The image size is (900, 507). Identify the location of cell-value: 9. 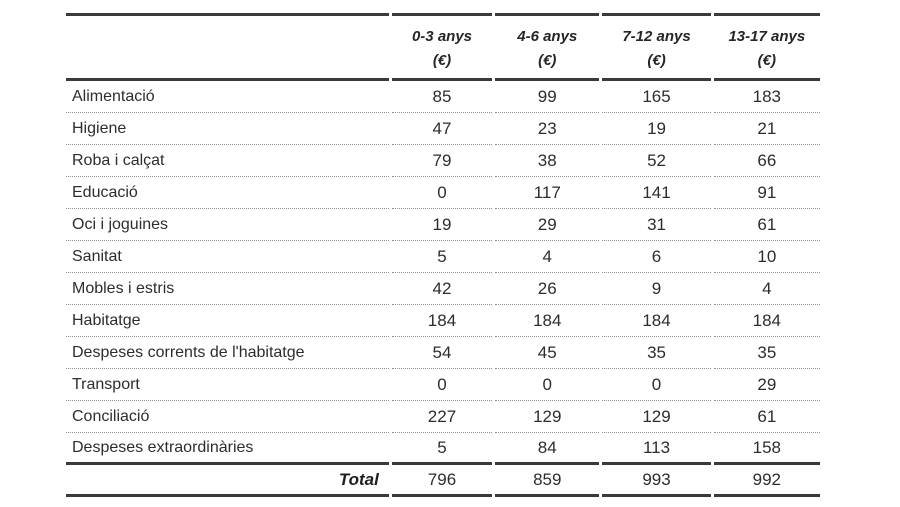
(656, 289).